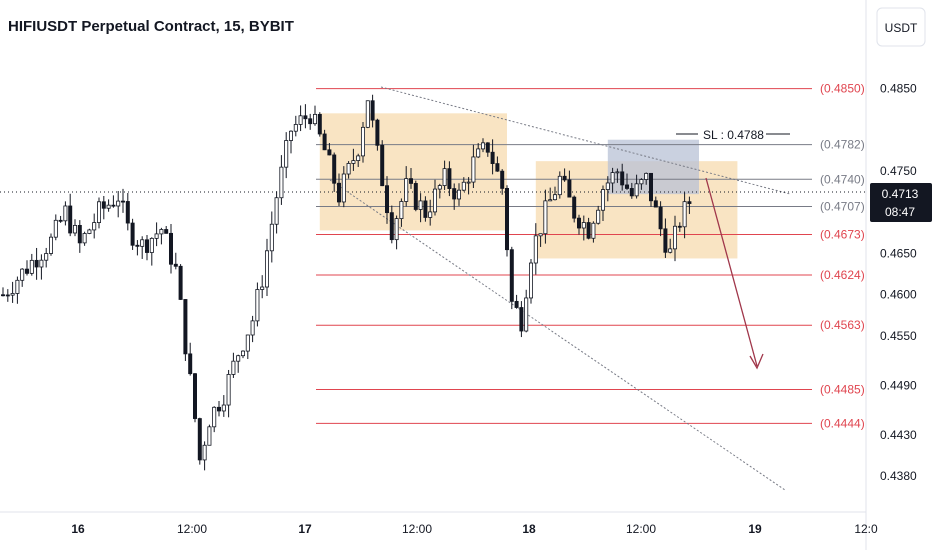 The image size is (932, 550). I want to click on level-label-5: (0.4624), so click(842, 275).